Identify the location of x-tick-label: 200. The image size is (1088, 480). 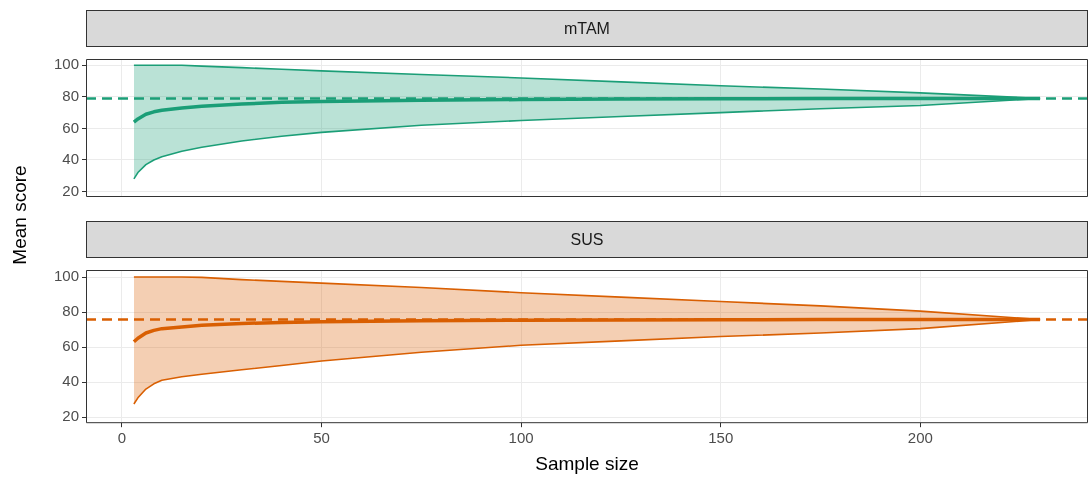
(920, 438).